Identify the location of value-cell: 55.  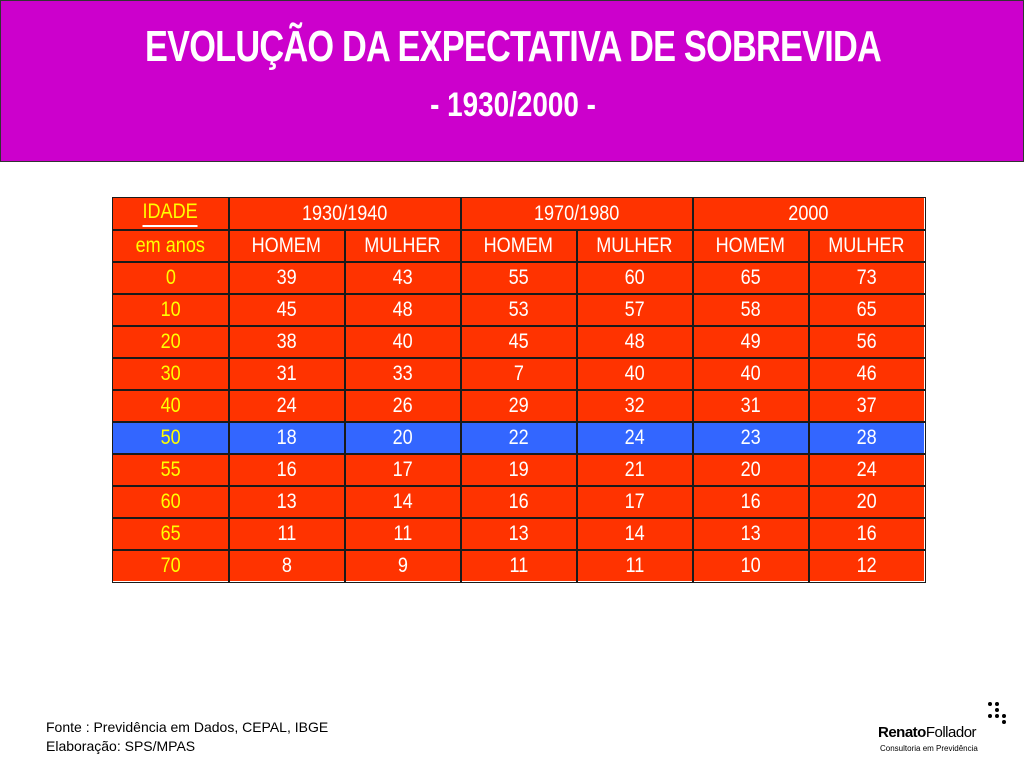
(518, 277).